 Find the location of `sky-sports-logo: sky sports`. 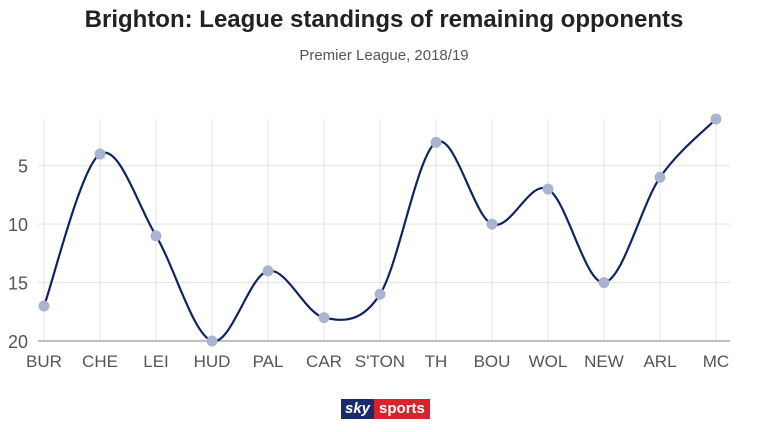

sky-sports-logo: sky sports is located at coordinates (385, 409).